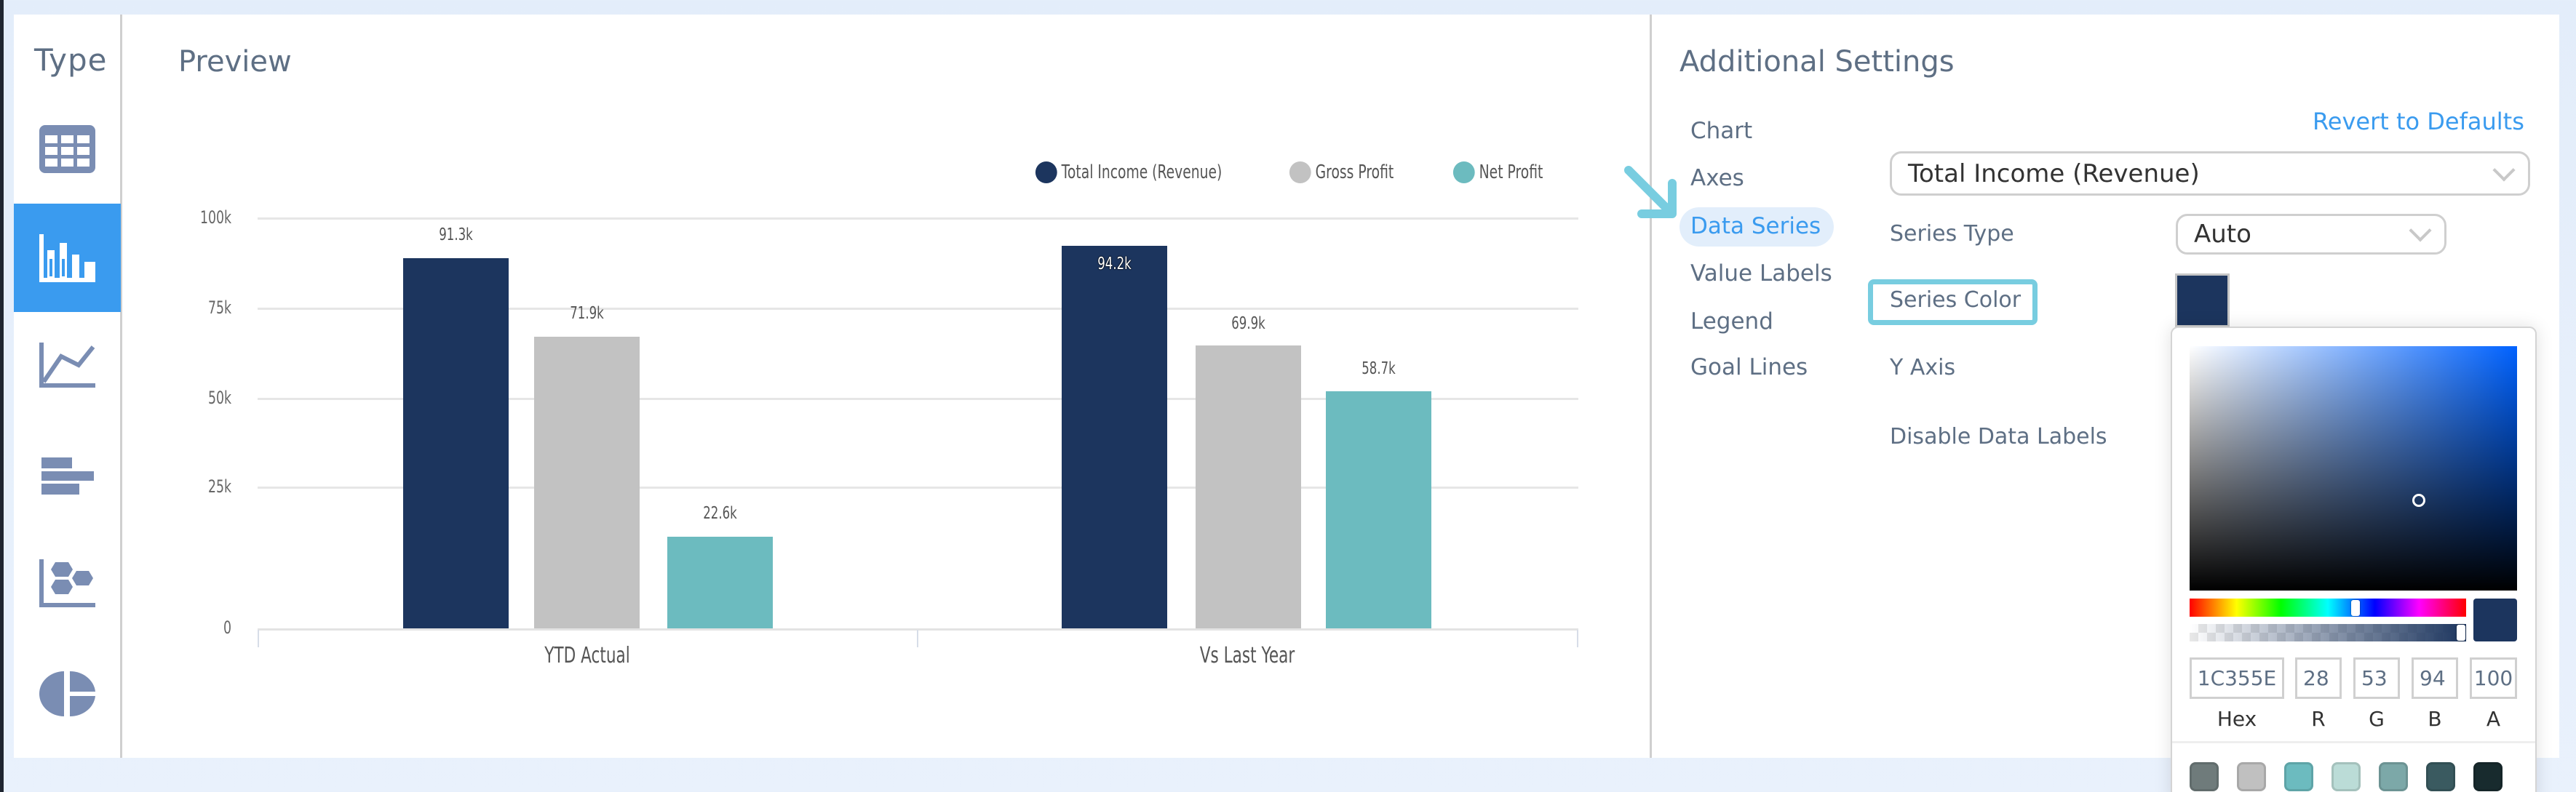 The height and width of the screenshot is (792, 2576). I want to click on type-item-line, so click(67, 365).